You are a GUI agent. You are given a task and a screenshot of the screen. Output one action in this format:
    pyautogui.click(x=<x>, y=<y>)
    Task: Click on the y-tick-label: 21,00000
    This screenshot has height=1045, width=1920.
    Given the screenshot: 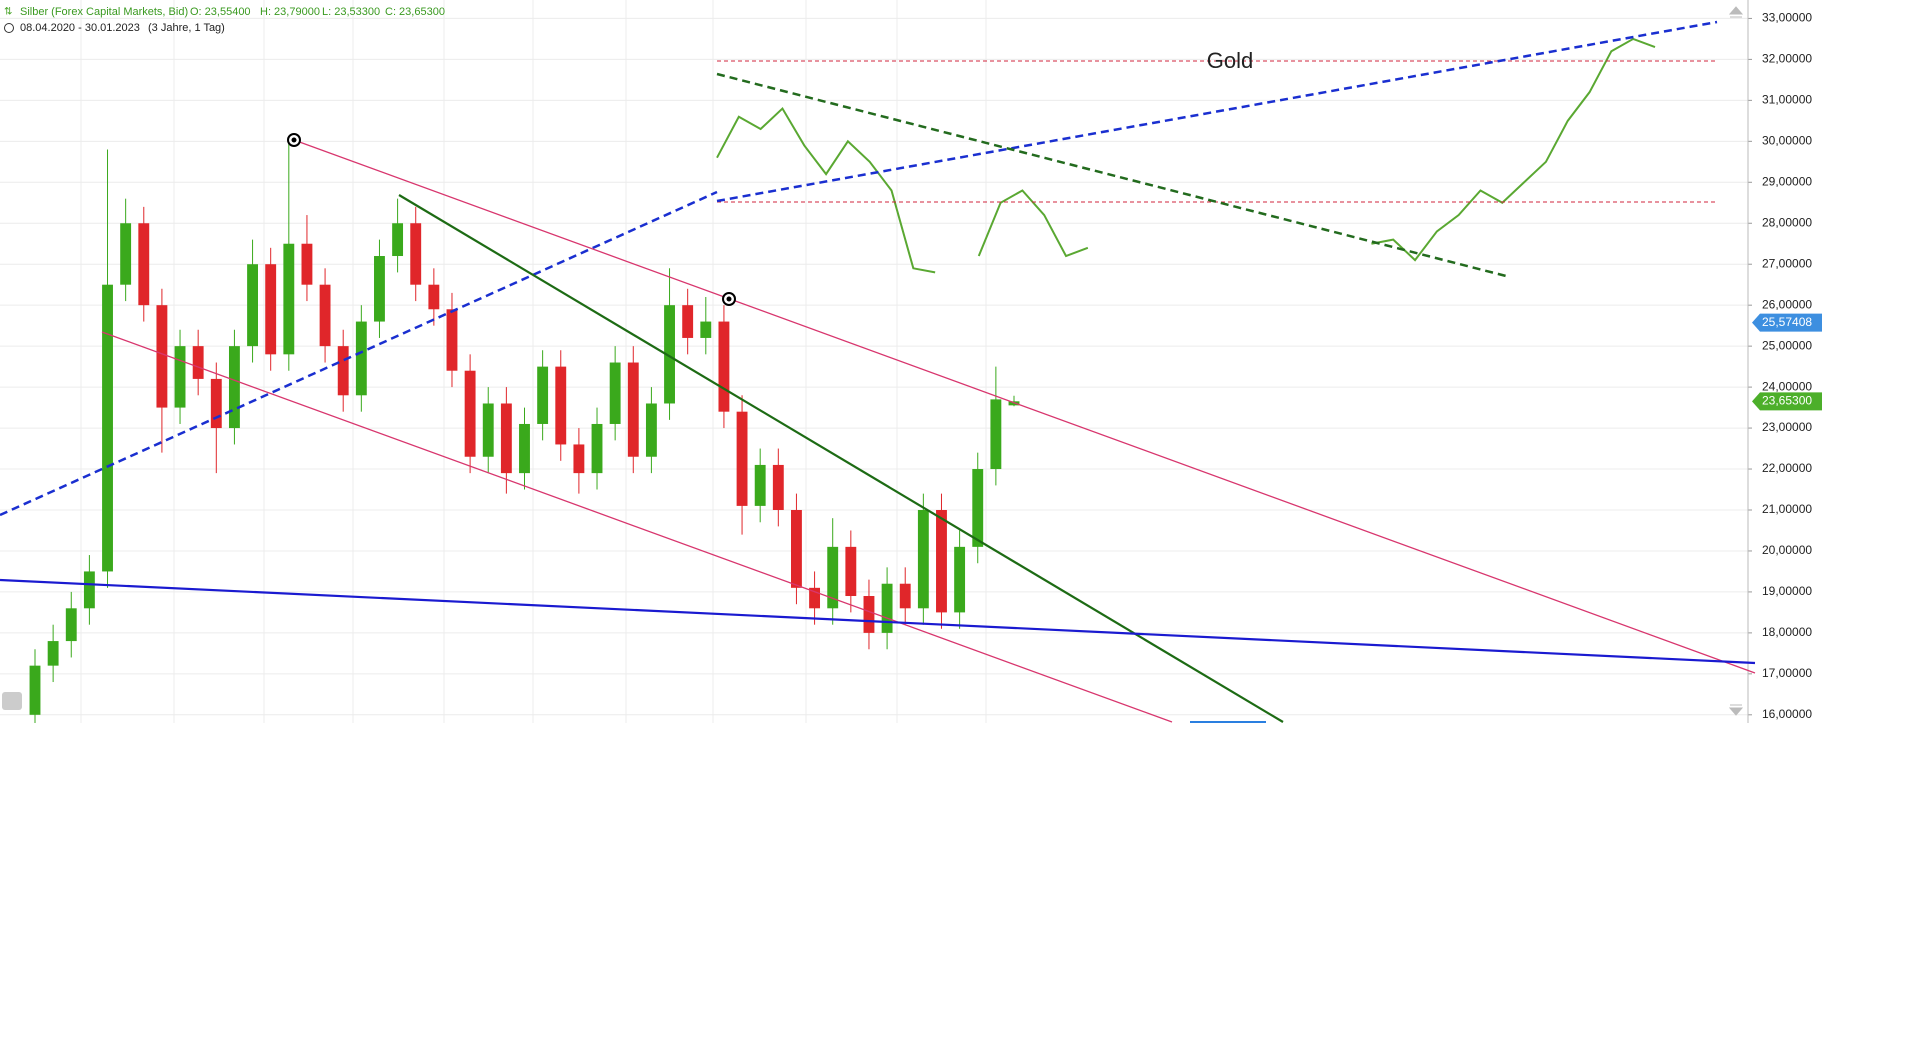 What is the action you would take?
    pyautogui.click(x=1787, y=509)
    